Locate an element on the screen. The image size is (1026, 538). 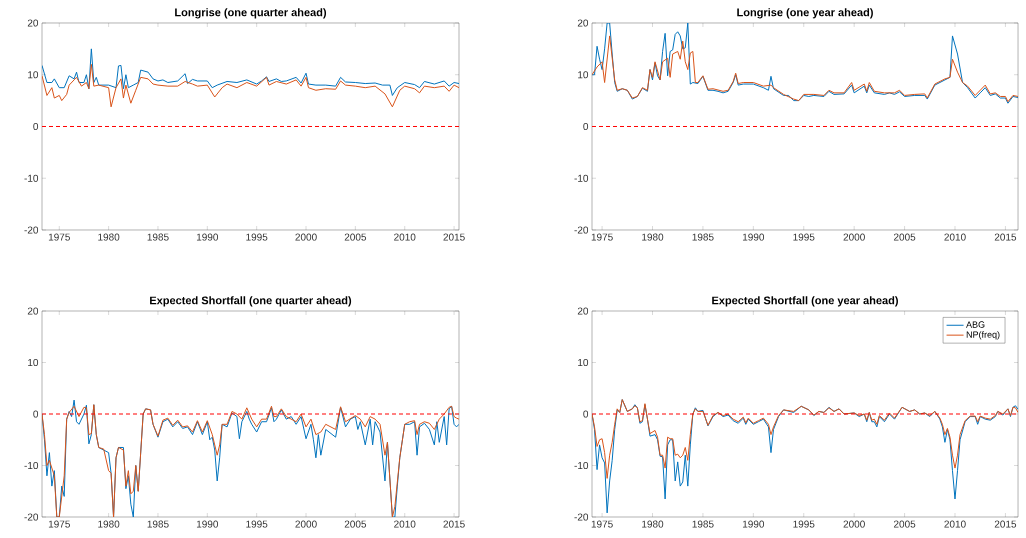
legend-label: NP(freq) is located at coordinates (983, 335).